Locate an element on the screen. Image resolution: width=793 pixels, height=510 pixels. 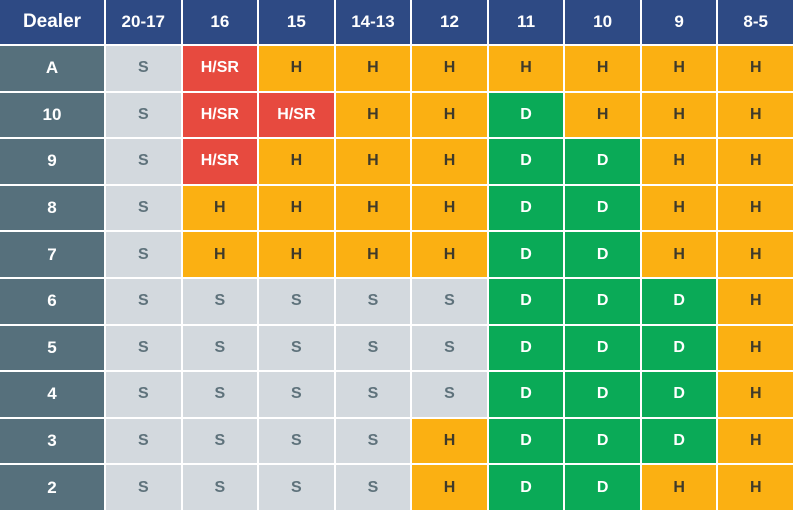
column-header: 16 is located at coordinates (220, 22).